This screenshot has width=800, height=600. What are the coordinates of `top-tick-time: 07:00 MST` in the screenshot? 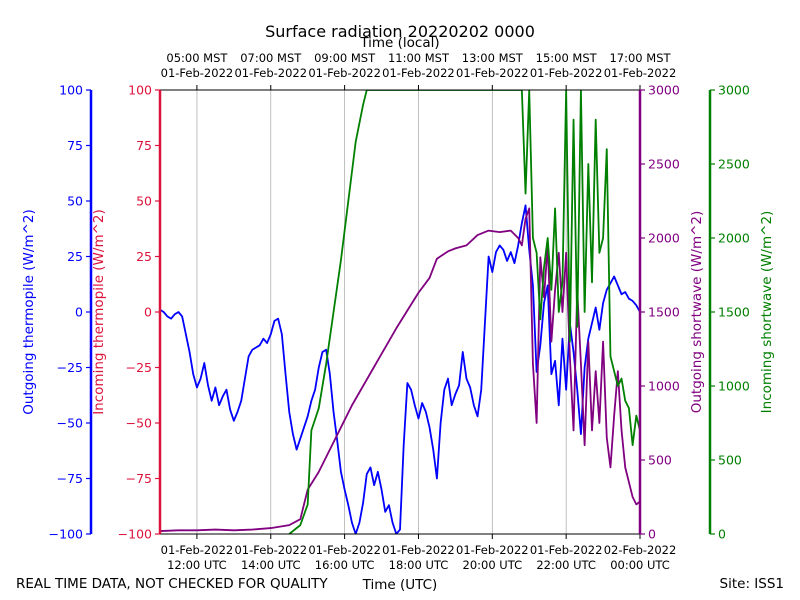 It's located at (271, 58).